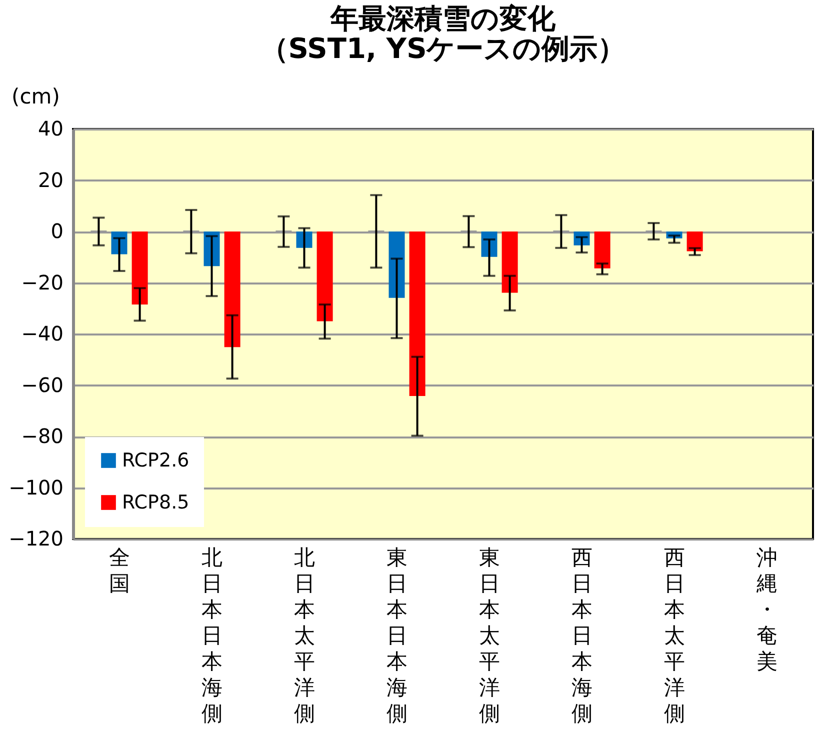 The width and height of the screenshot is (834, 736). Describe the element at coordinates (674, 636) in the screenshot. I see `x-tick-label: 西日本太平洋側` at that location.